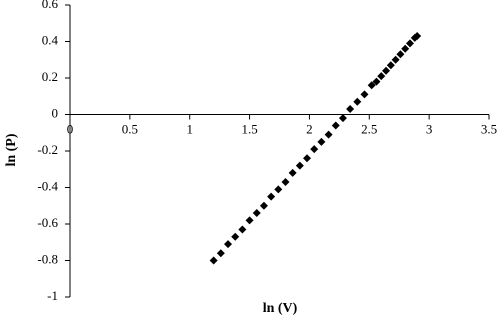  I want to click on x-tick-label: 2, so click(309, 128).